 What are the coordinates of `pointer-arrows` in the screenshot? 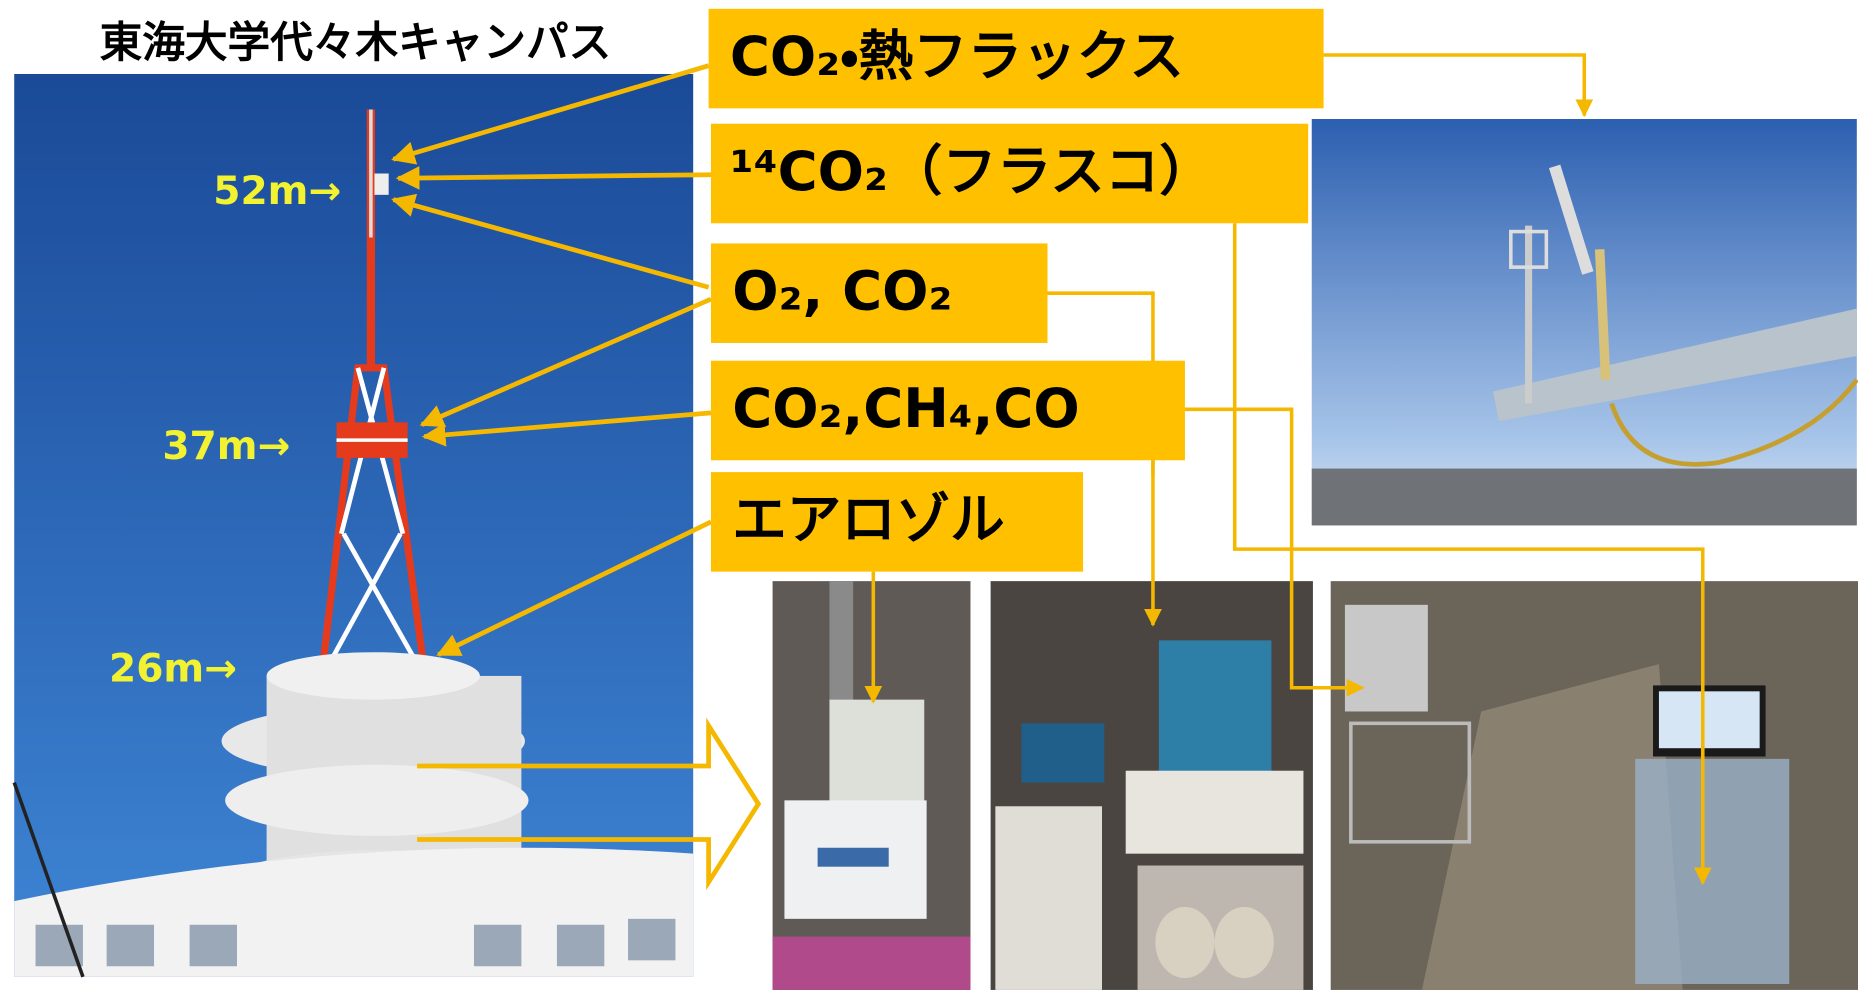 It's located at (552, 360).